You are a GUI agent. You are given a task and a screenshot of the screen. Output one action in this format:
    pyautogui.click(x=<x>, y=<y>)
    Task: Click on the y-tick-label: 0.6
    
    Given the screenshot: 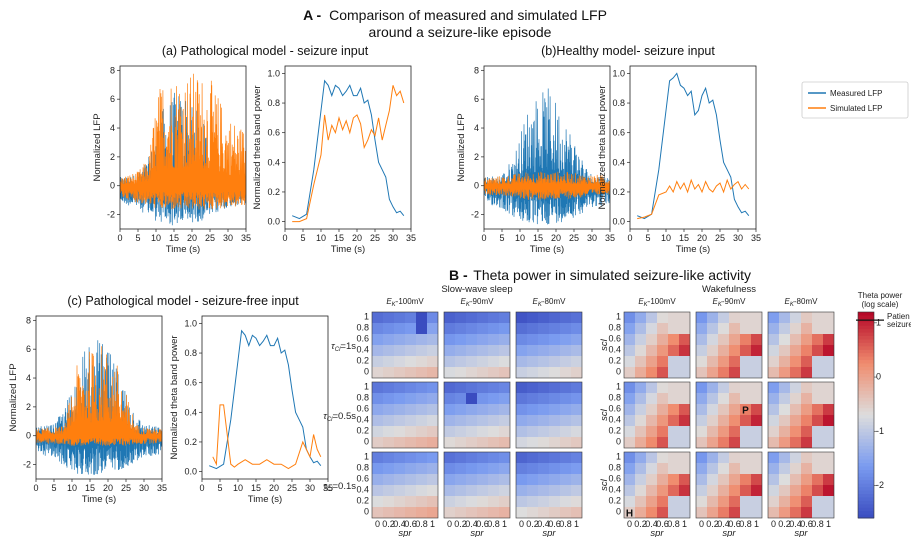 What is the action you would take?
    pyautogui.click(x=273, y=133)
    